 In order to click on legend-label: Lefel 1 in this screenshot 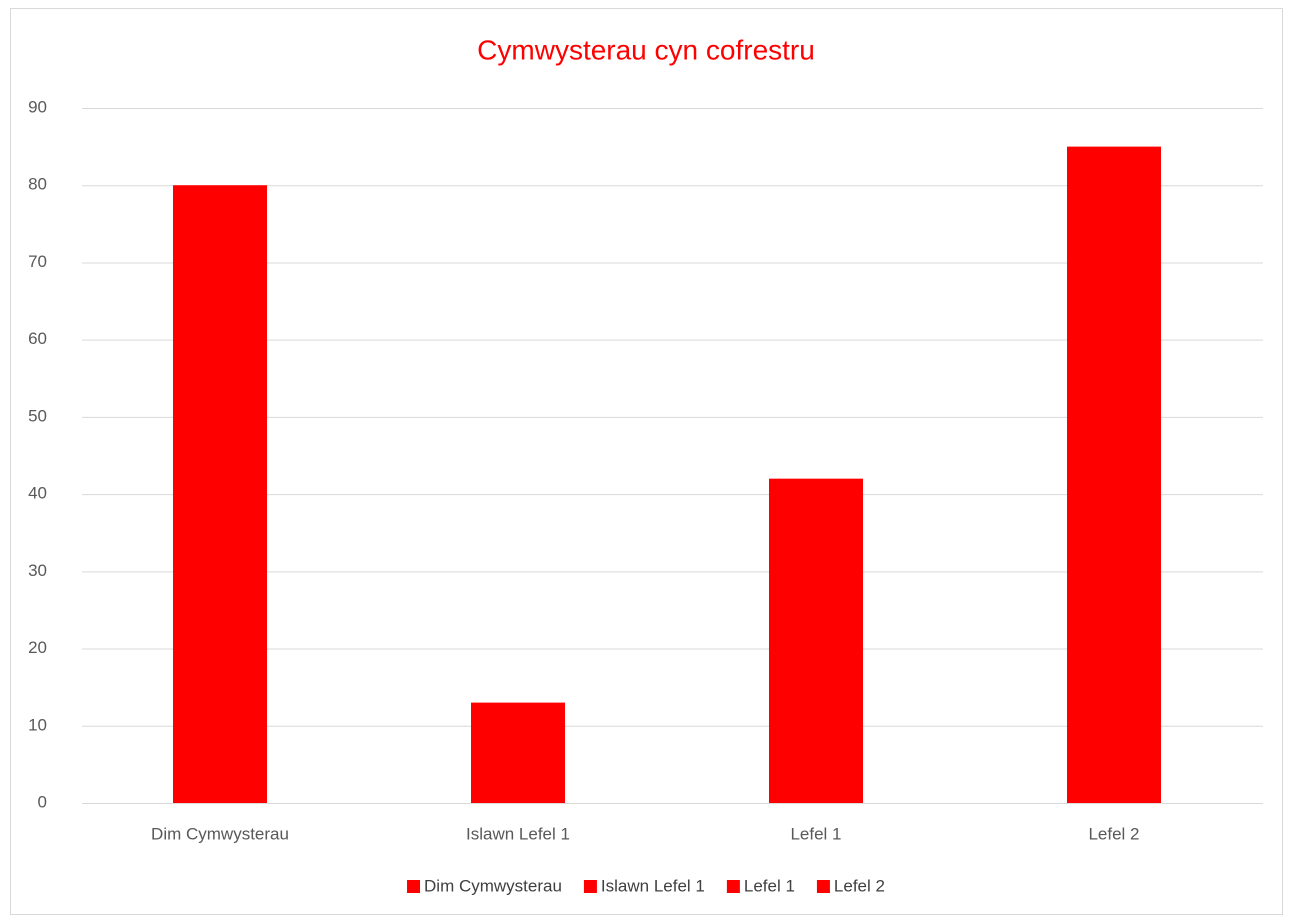, I will do `click(769, 885)`.